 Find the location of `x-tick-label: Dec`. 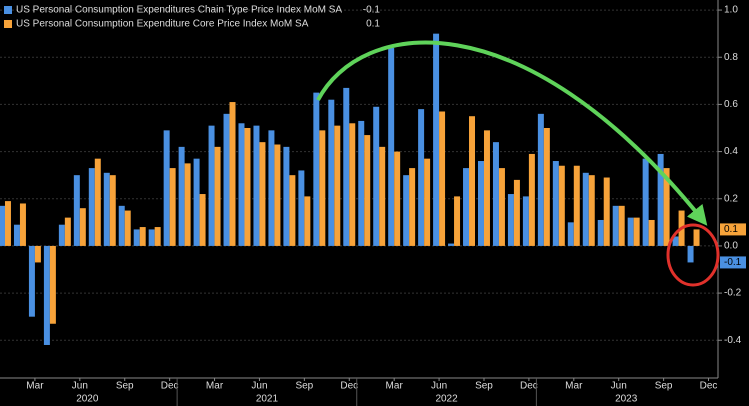

x-tick-label: Dec is located at coordinates (529, 386).